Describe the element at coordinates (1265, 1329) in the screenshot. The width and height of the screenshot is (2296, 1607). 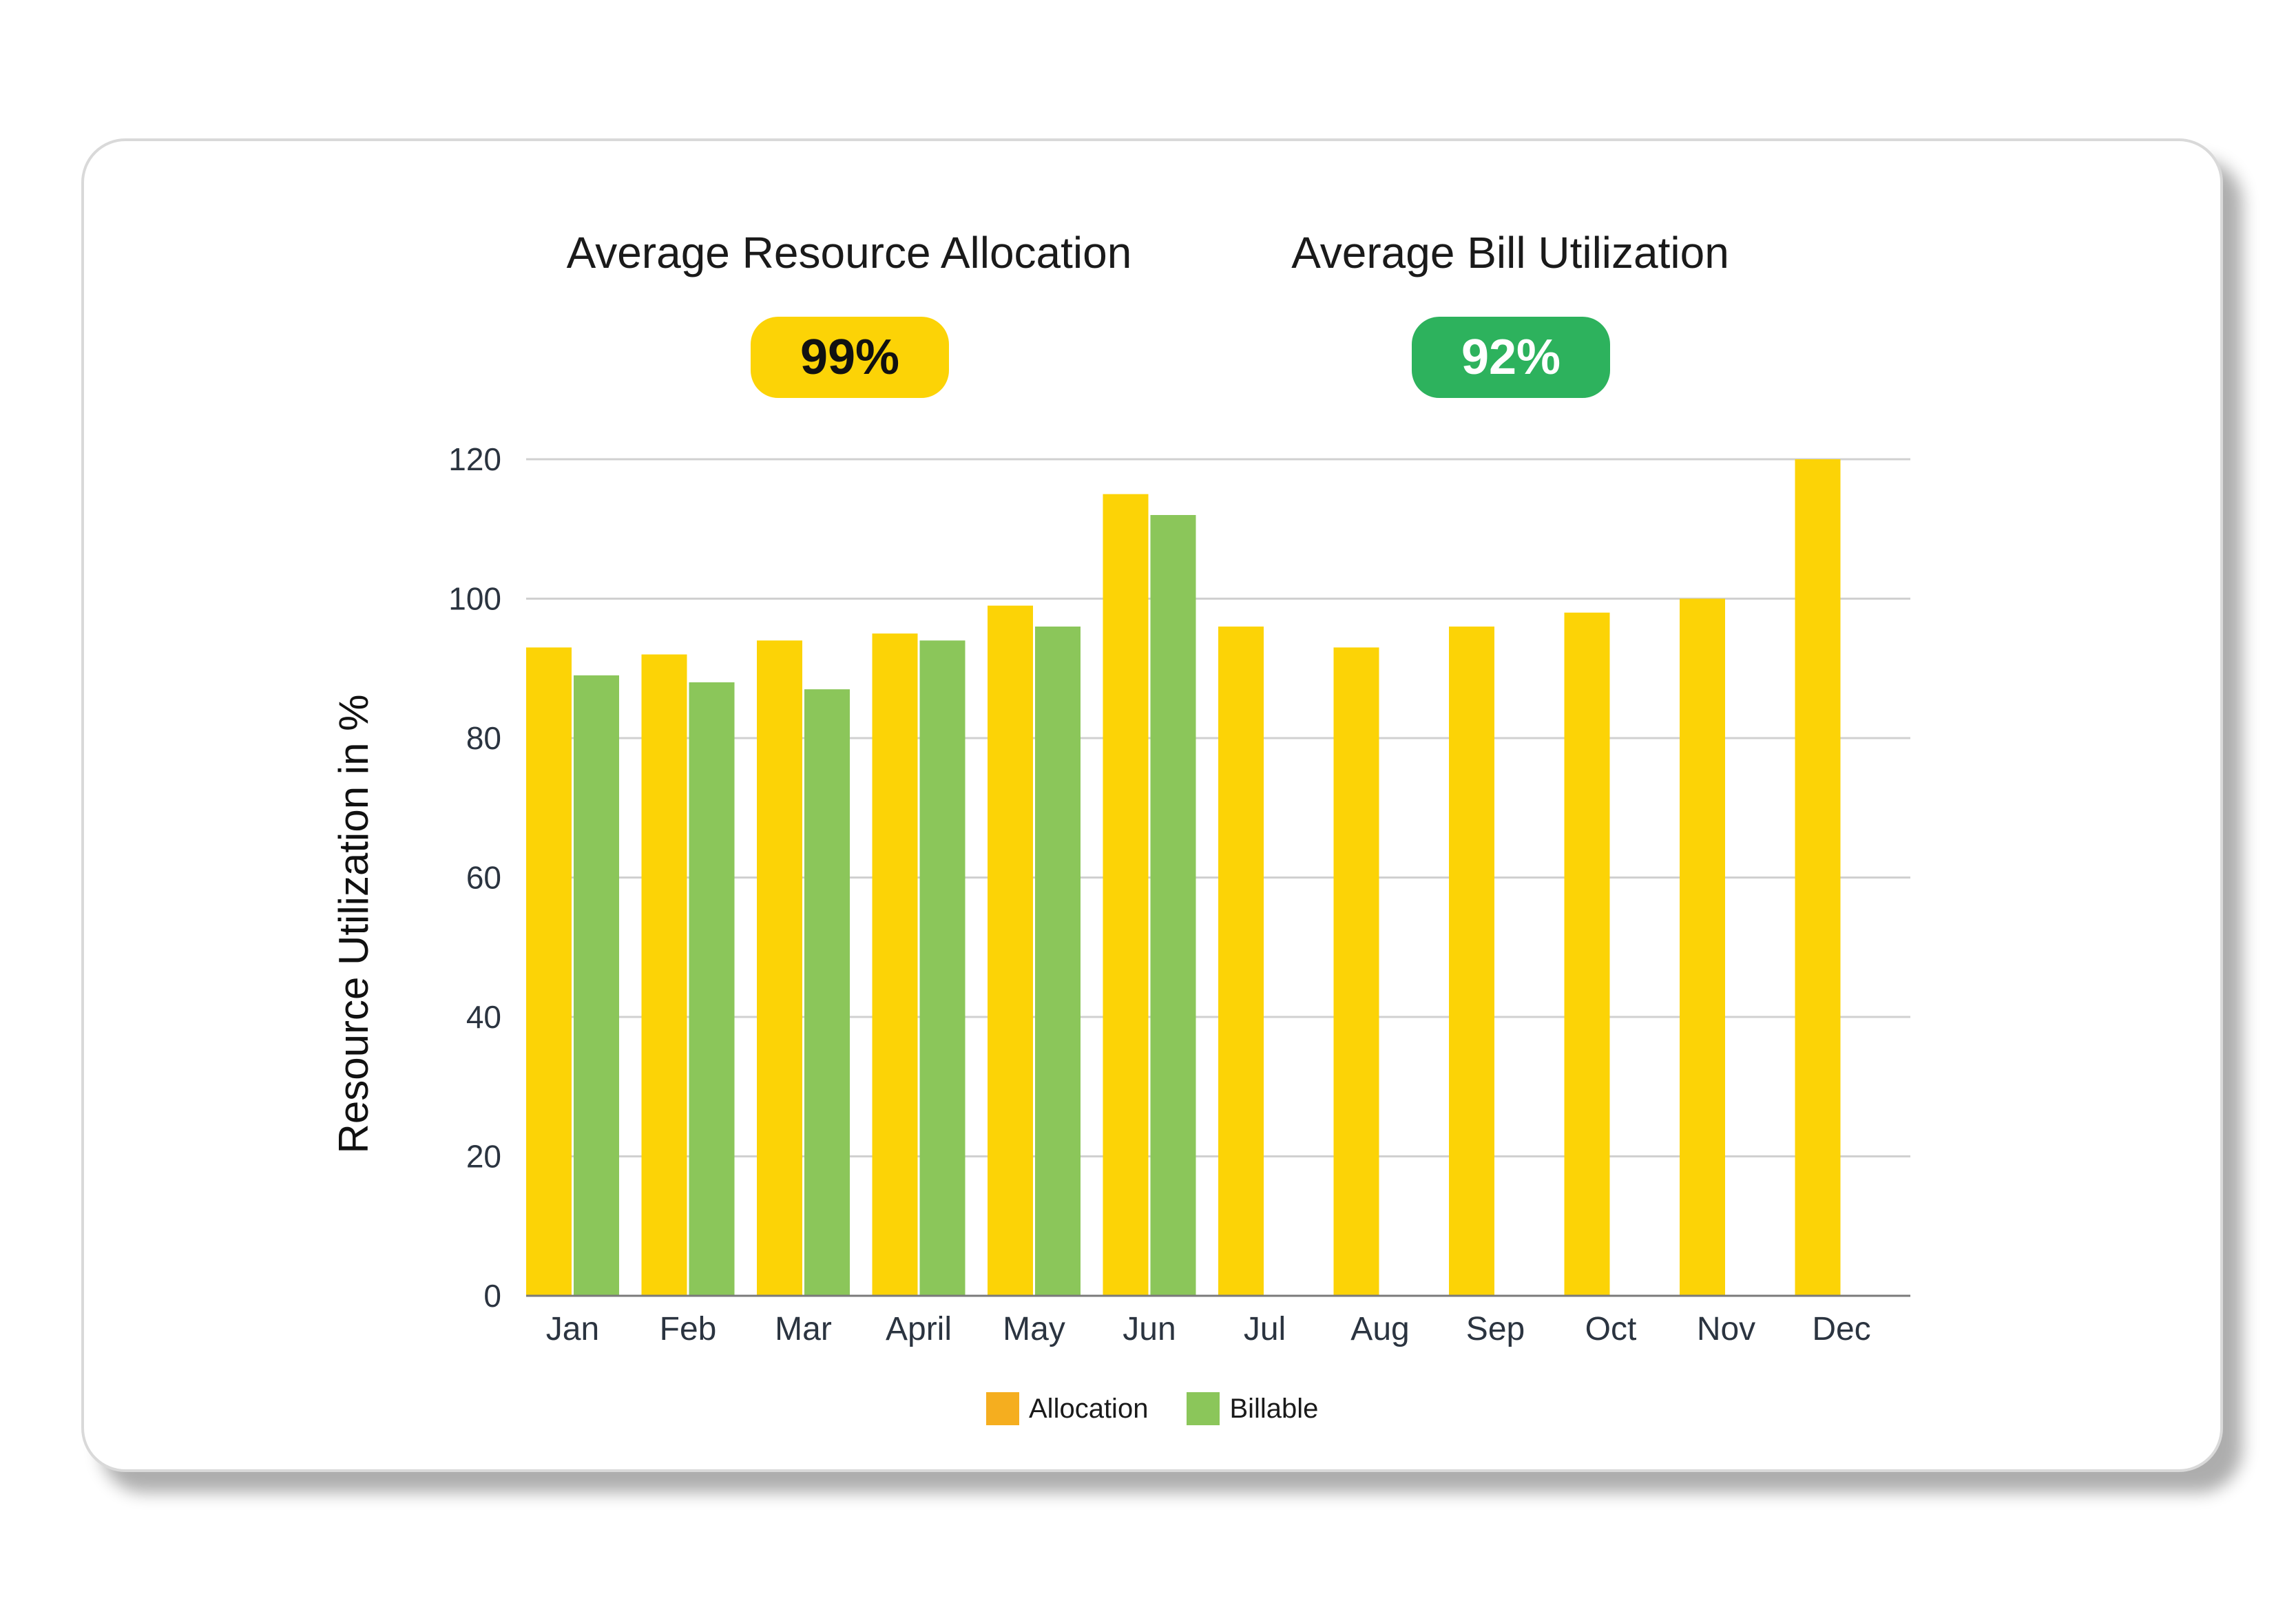
I see `x-tick-label: Jul` at that location.